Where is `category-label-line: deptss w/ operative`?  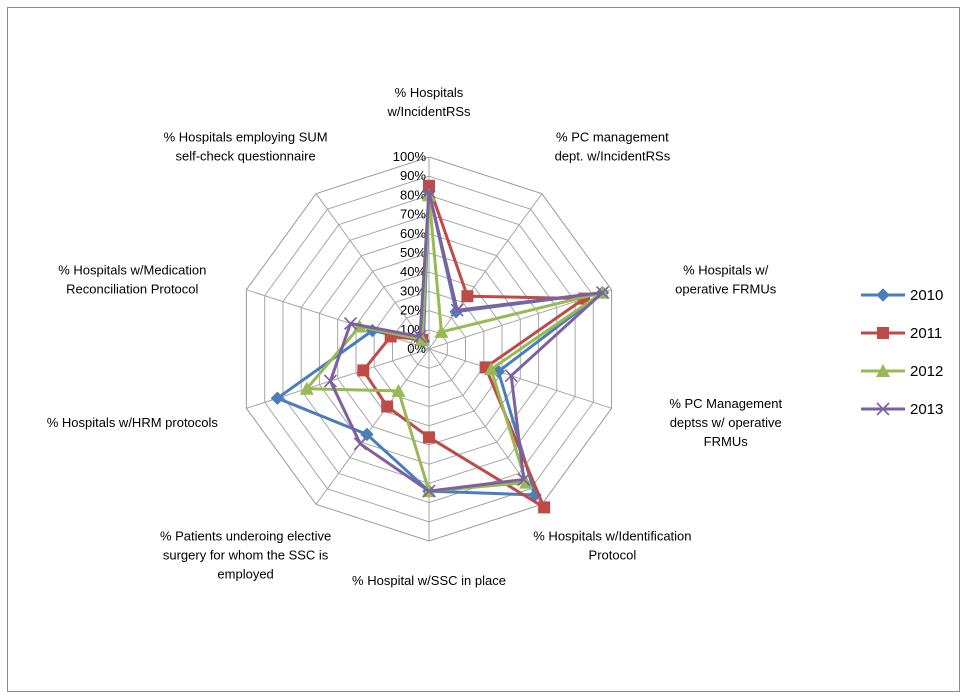 category-label-line: deptss w/ operative is located at coordinates (726, 422).